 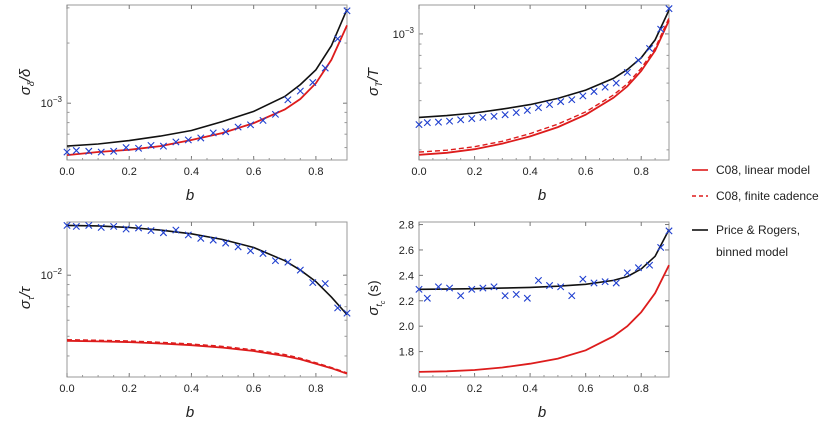 I want to click on legend-label: Price & Rogers,, so click(x=758, y=230).